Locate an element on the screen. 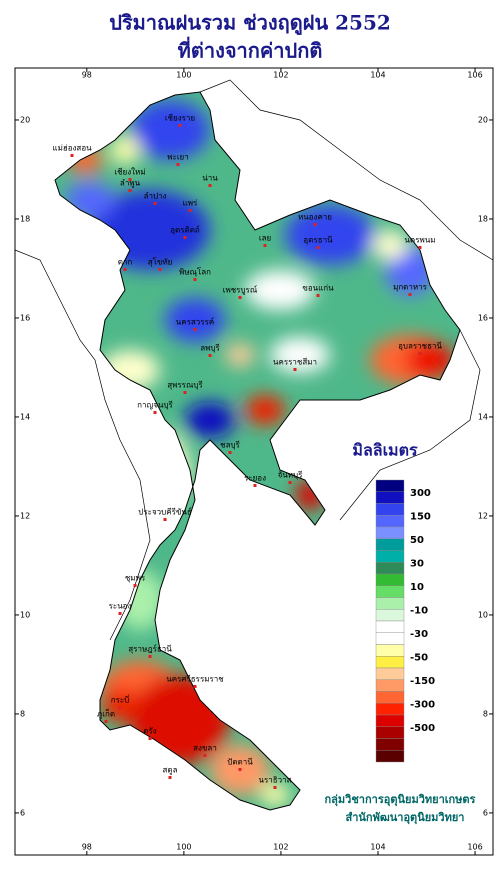 The height and width of the screenshot is (871, 500). province-label: หนองคาย is located at coordinates (315, 217).